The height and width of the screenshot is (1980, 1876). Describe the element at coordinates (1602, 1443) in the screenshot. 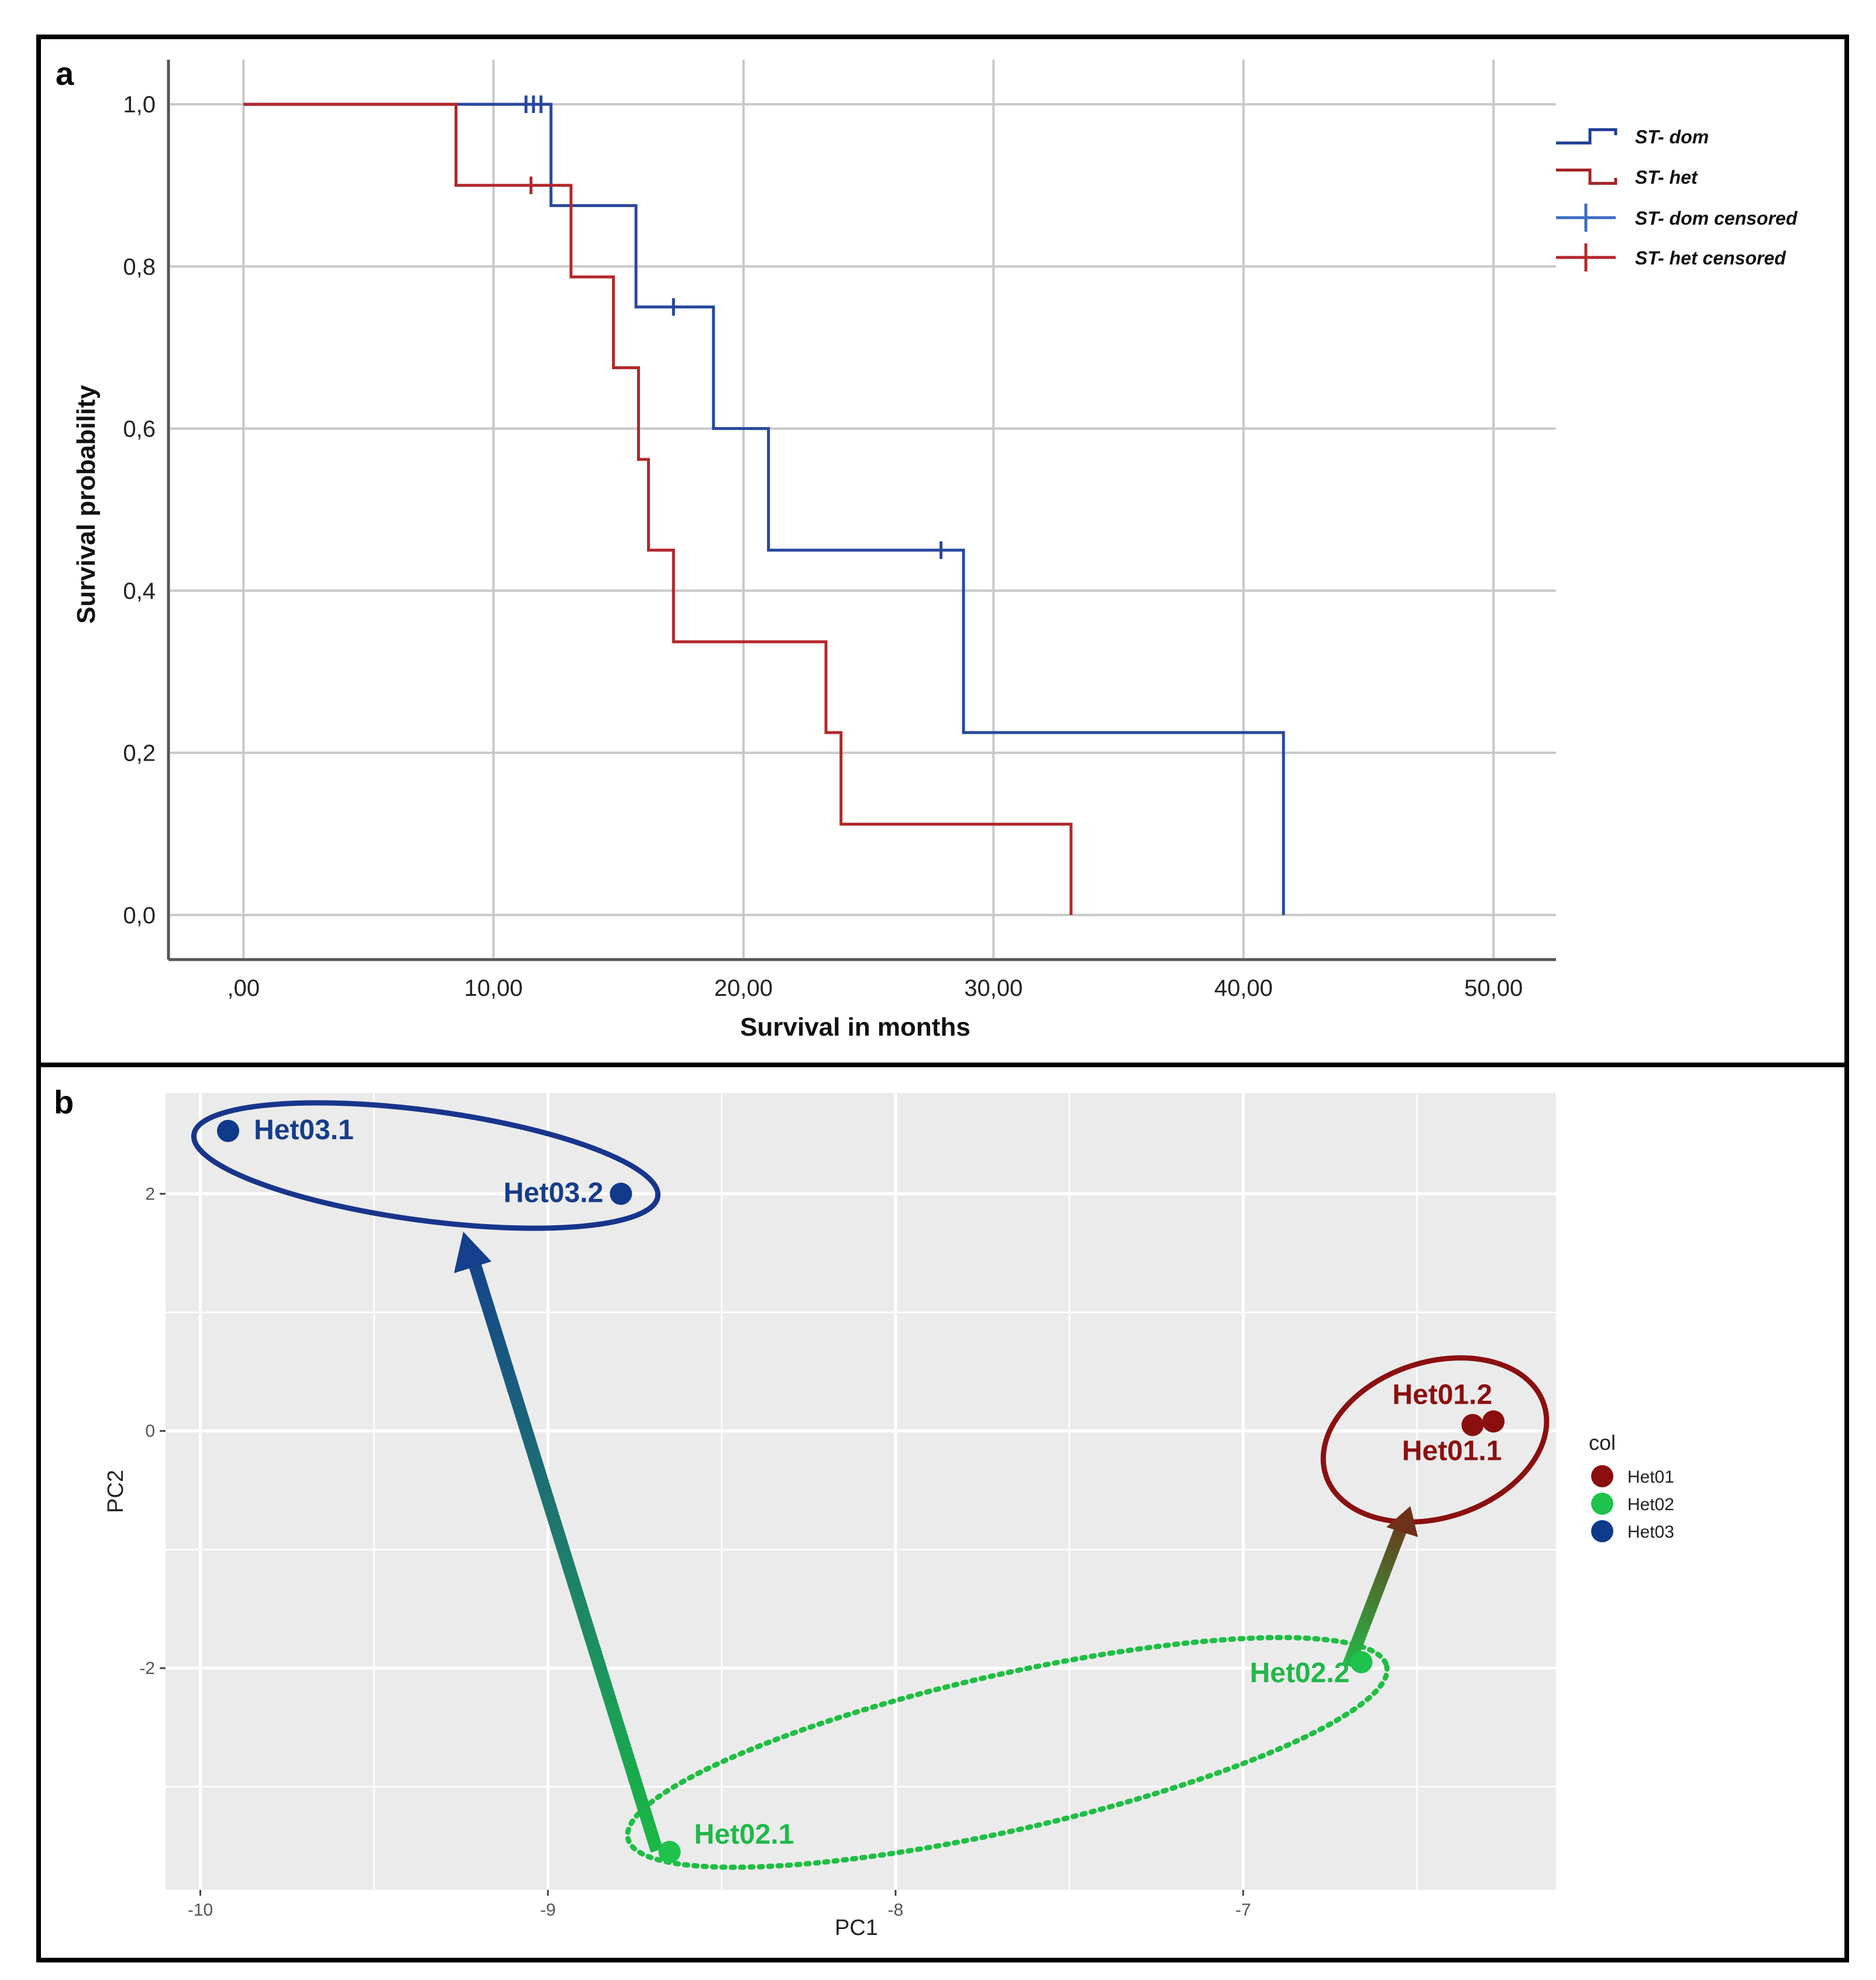

I see `legend-title: col` at that location.